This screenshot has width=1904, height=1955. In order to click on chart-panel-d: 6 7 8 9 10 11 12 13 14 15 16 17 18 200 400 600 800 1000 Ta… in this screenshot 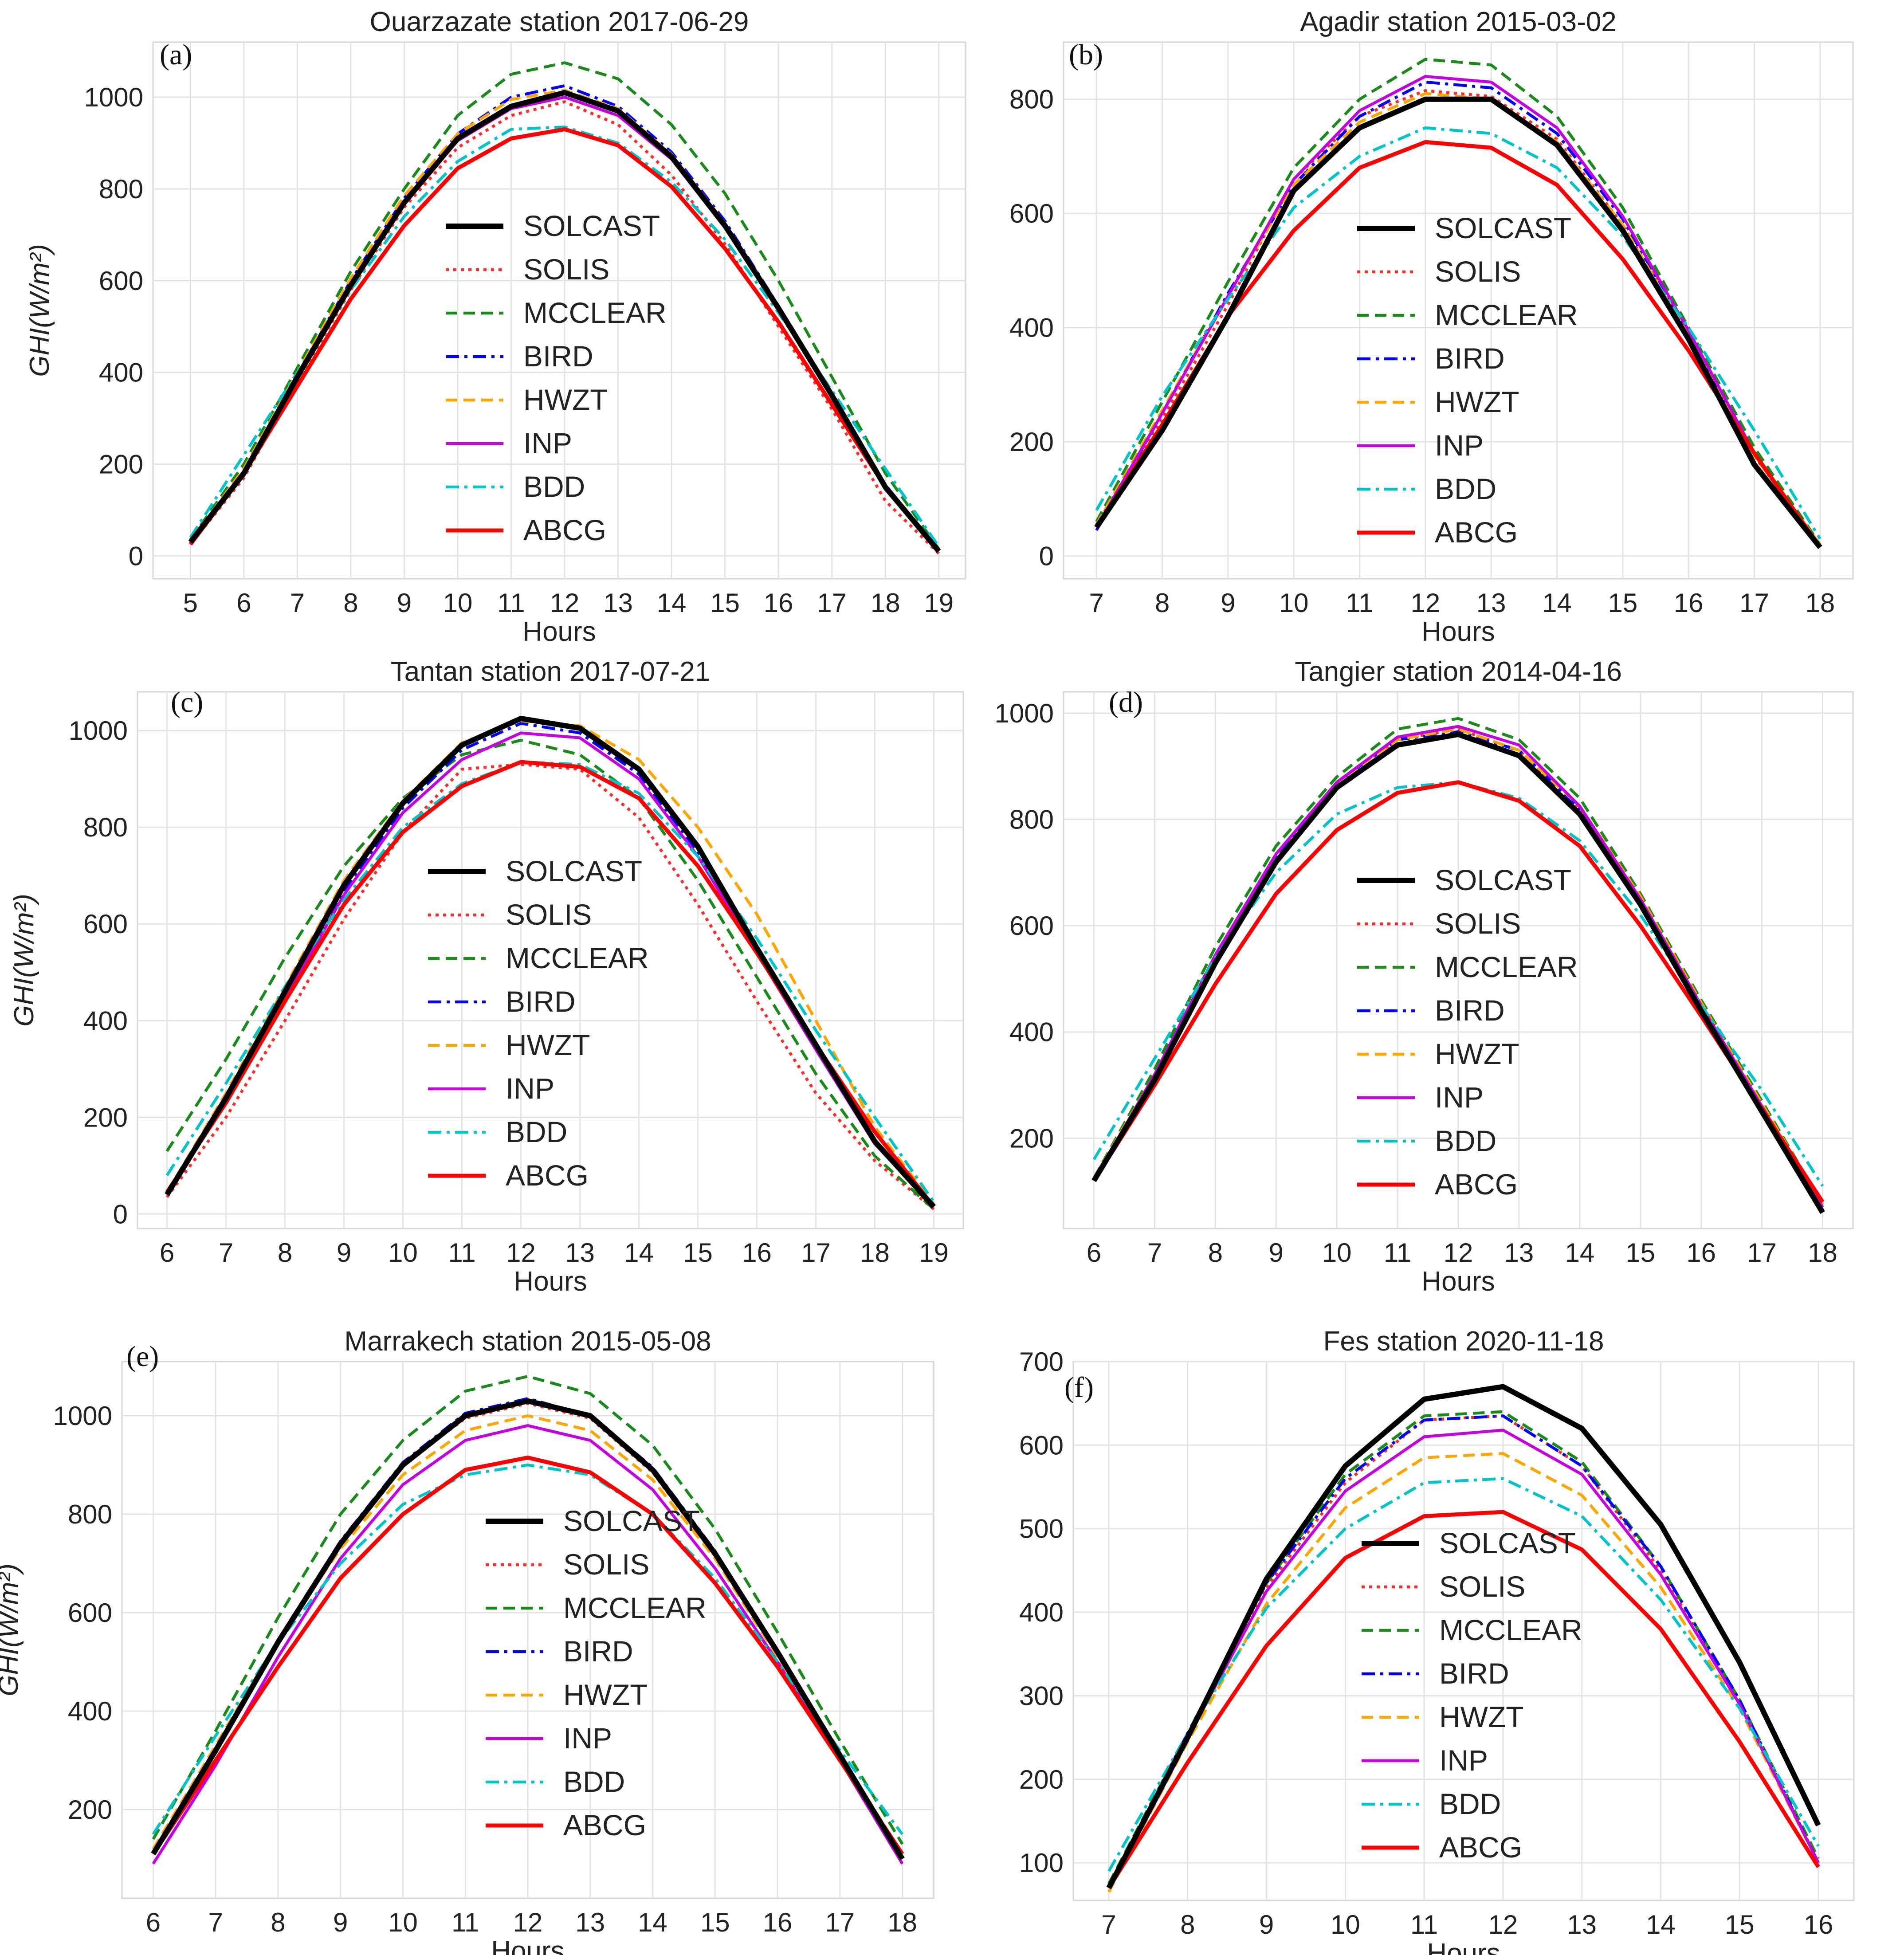, I will do `click(1424, 976)`.